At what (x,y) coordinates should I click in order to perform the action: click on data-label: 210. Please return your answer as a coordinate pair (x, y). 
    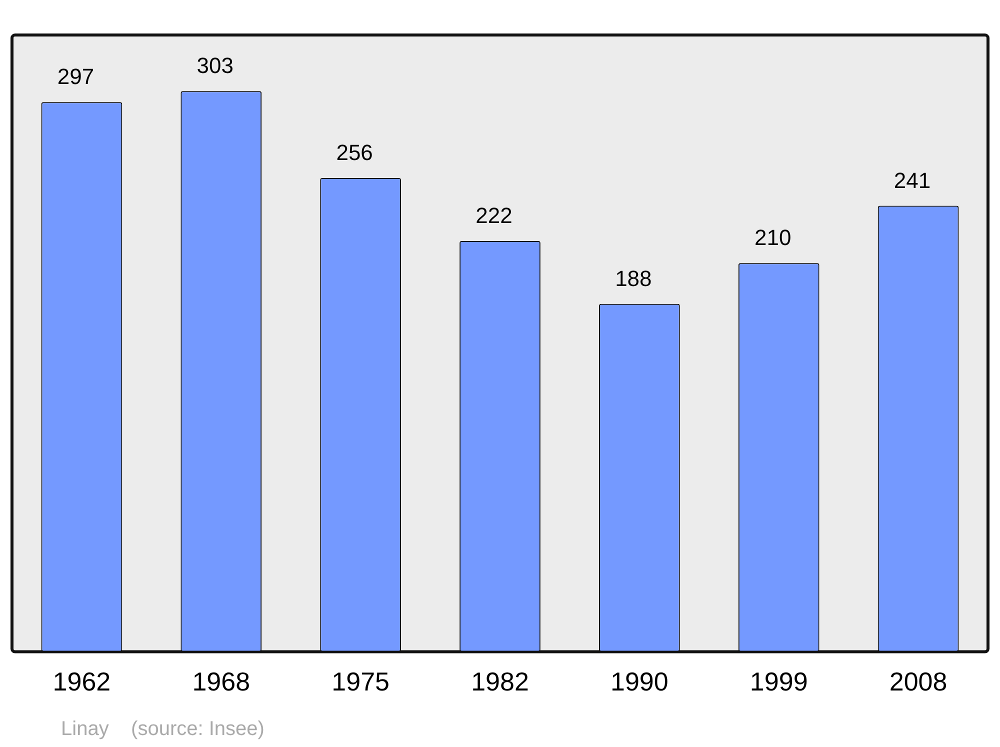
    Looking at the image, I should click on (773, 237).